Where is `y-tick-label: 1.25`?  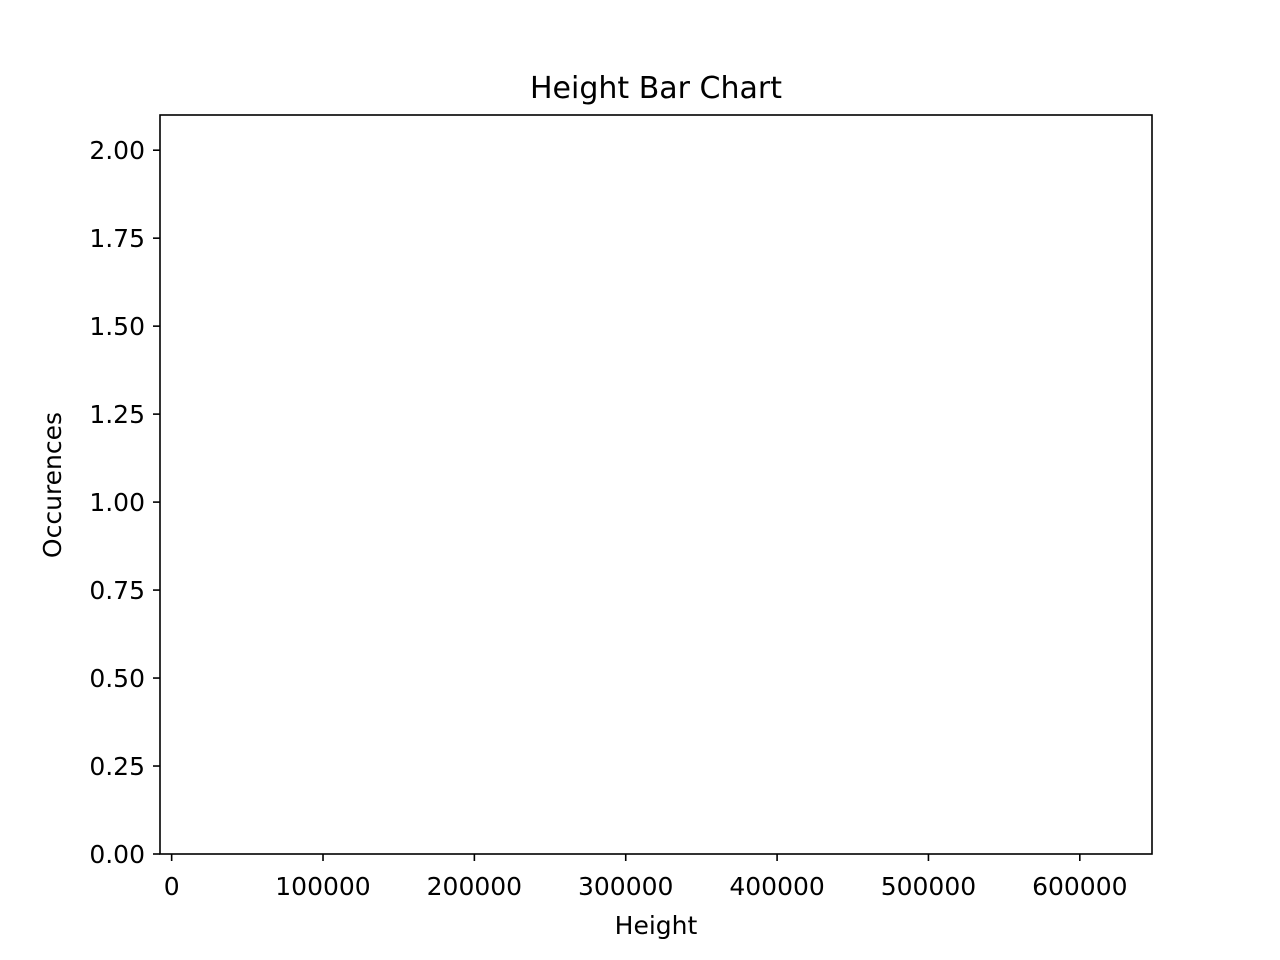
y-tick-label: 1.25 is located at coordinates (117, 414).